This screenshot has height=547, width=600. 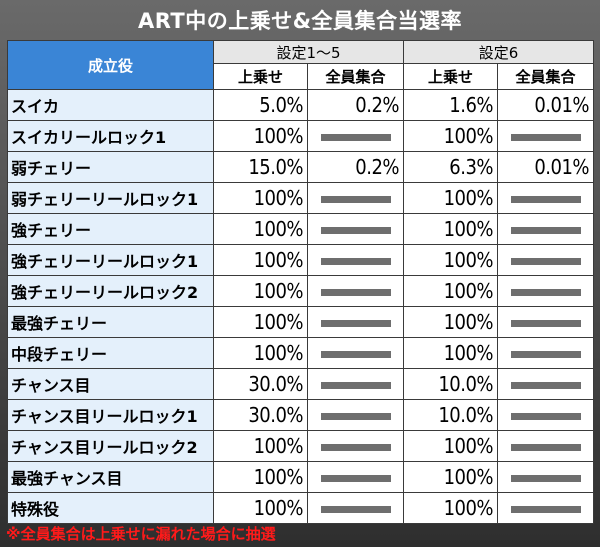 I want to click on table-row: 強チェリーリールロック1 100% 100%, so click(x=301, y=260).